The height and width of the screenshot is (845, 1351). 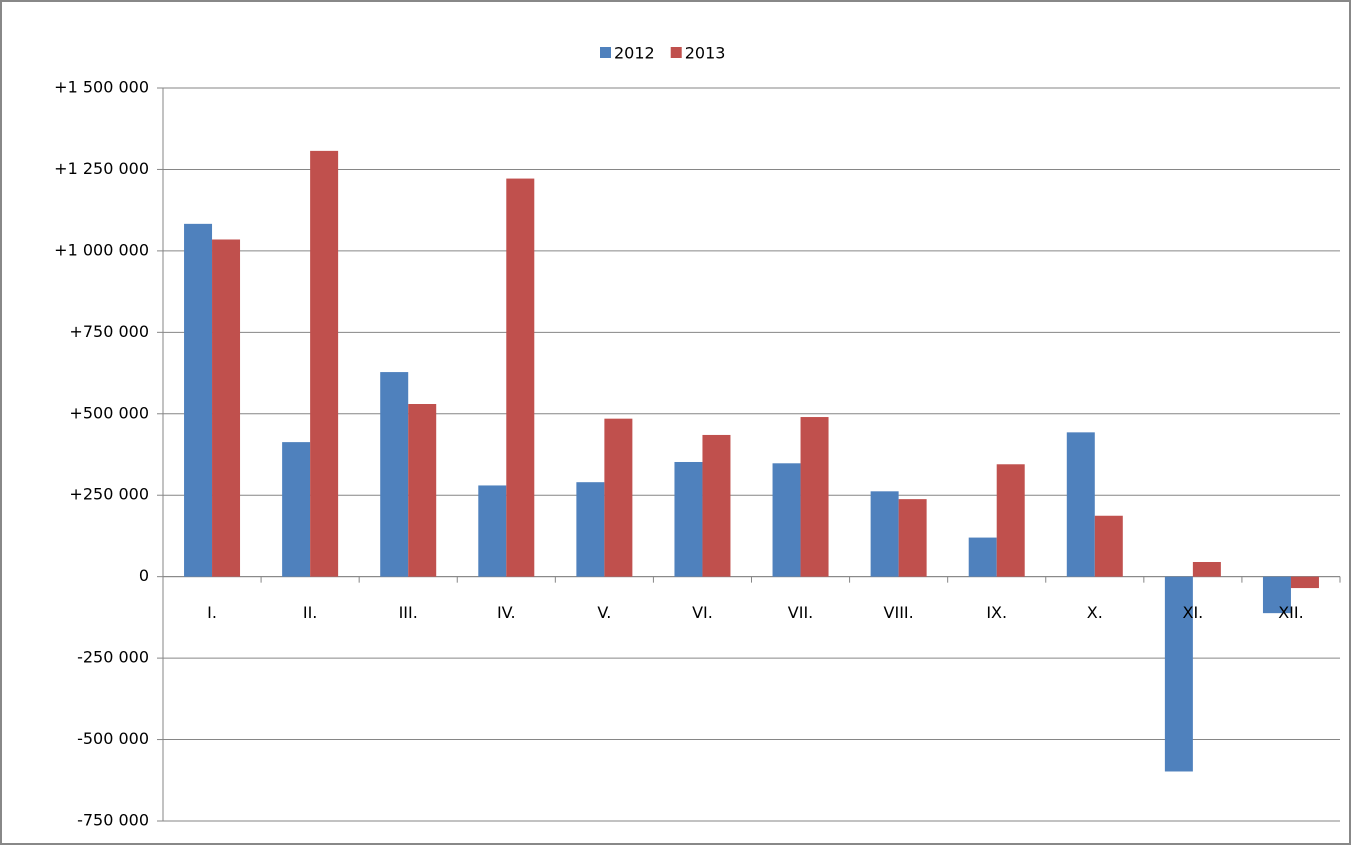 I want to click on y-tick-label: +1 250 000, so click(x=101, y=168).